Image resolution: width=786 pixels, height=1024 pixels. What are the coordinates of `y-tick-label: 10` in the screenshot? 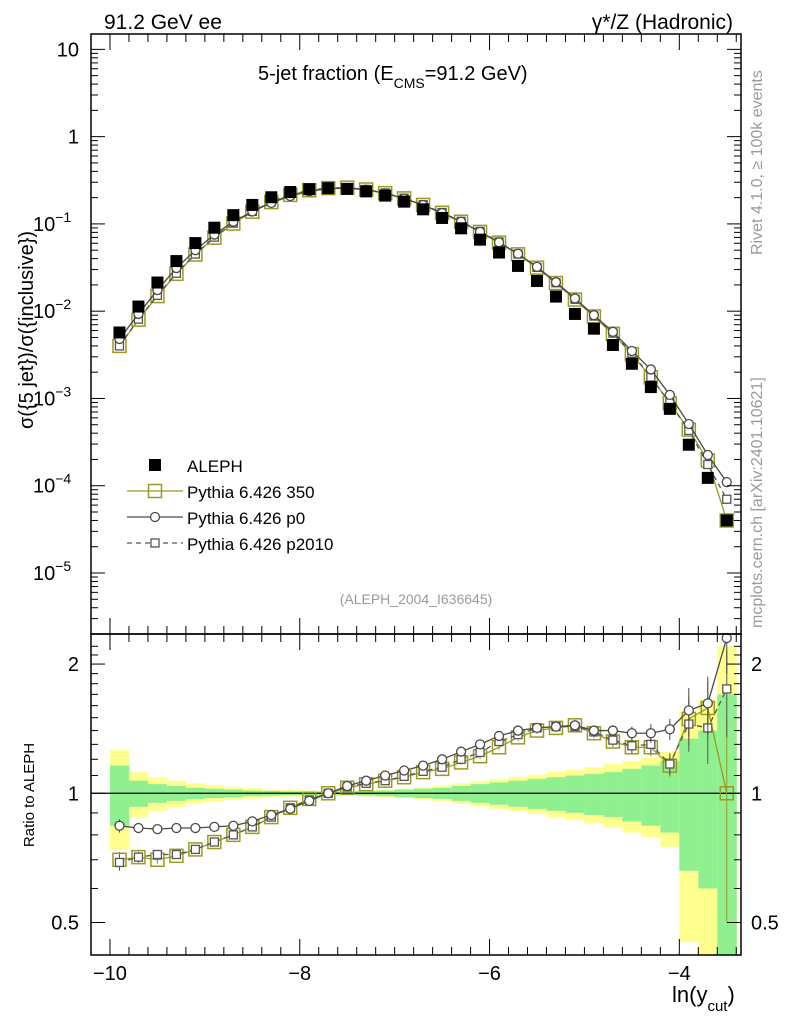 It's located at (68, 50).